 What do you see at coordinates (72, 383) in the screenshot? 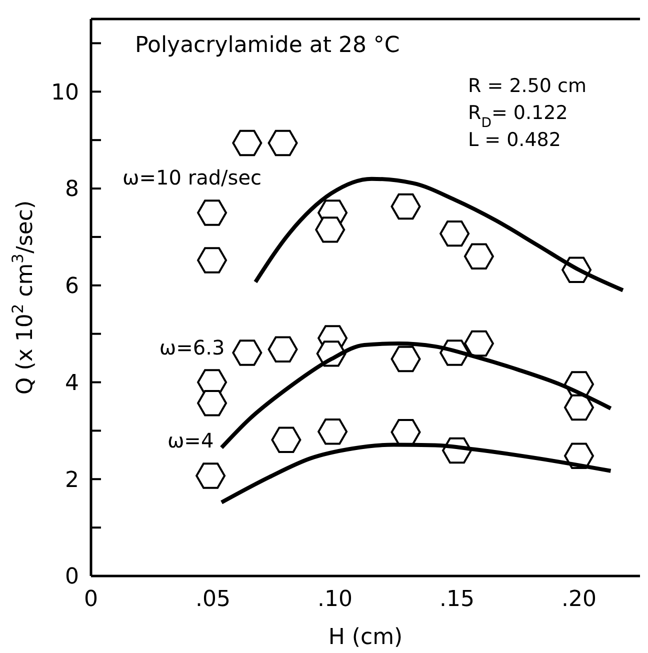
I see `y-tick-label: 4` at bounding box center [72, 383].